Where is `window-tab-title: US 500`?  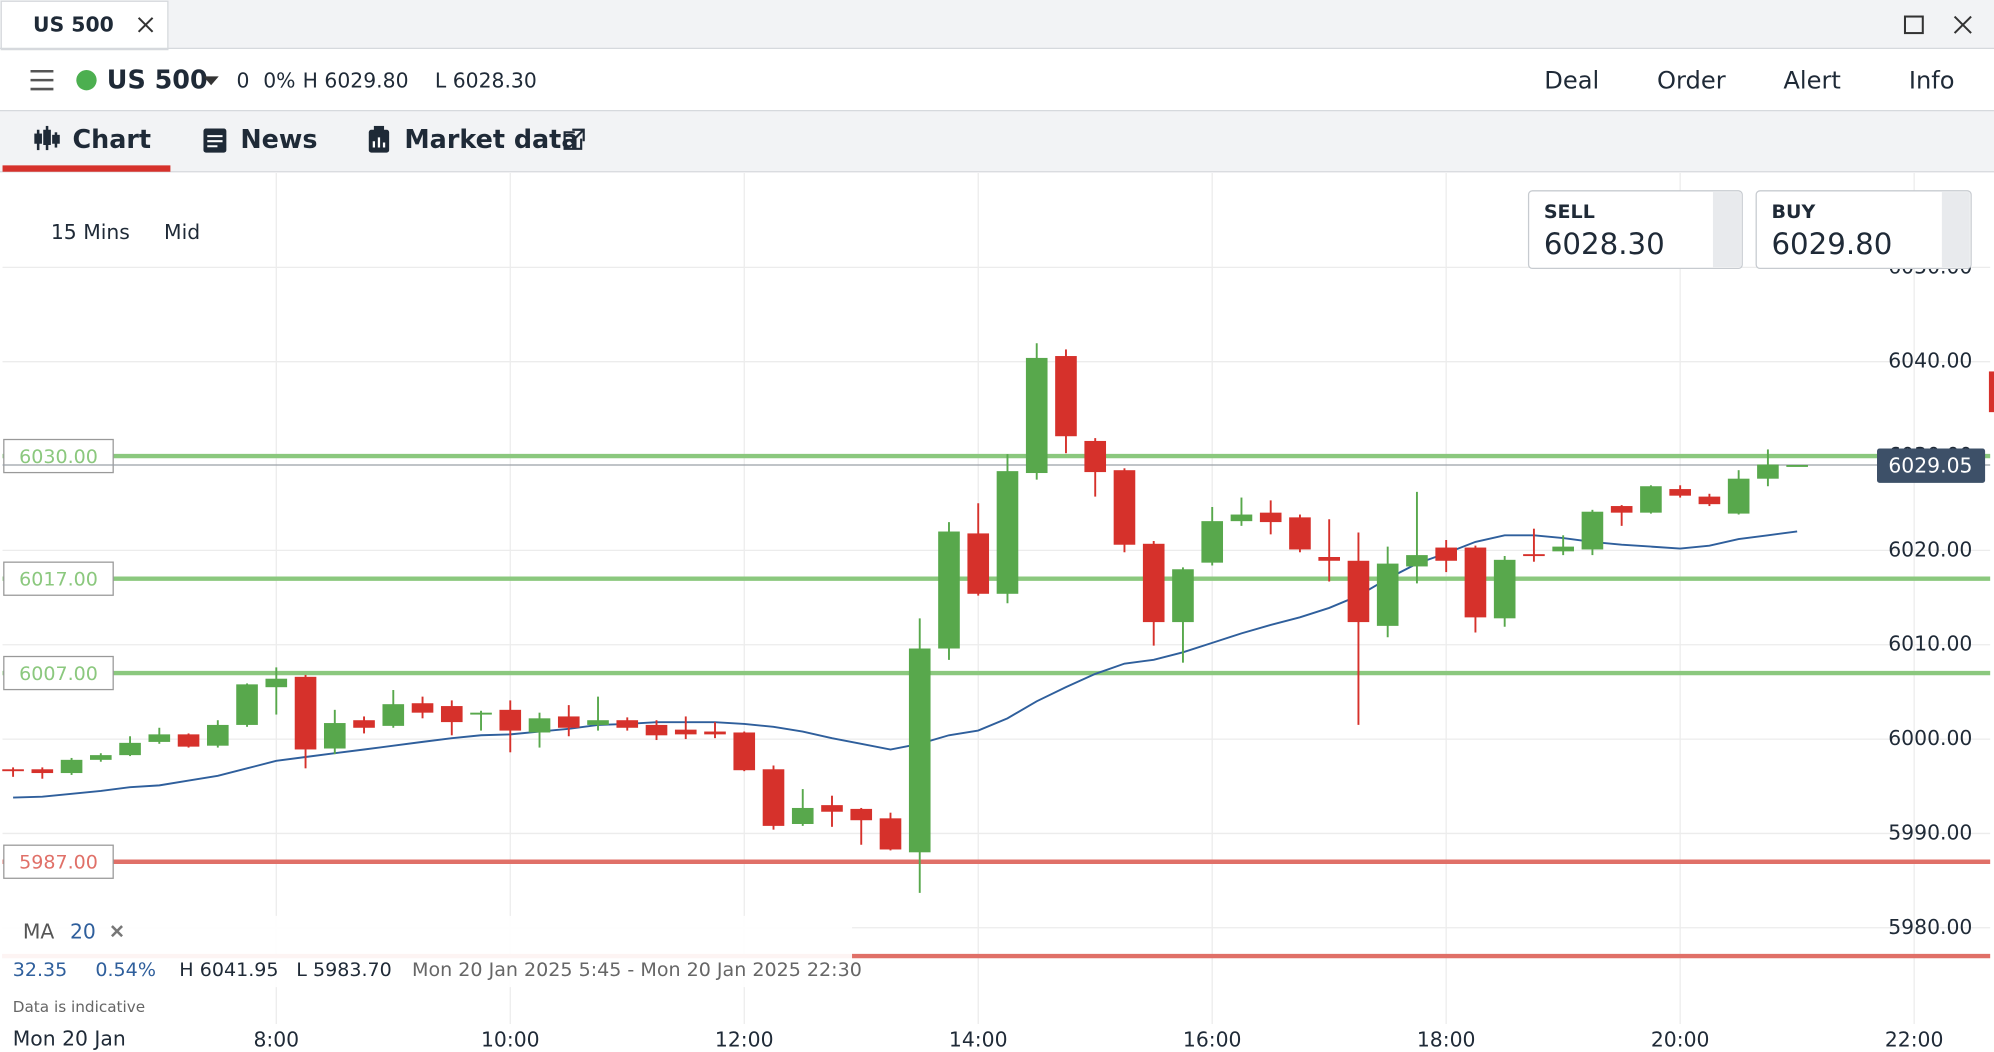 window-tab-title: US 500 is located at coordinates (73, 24).